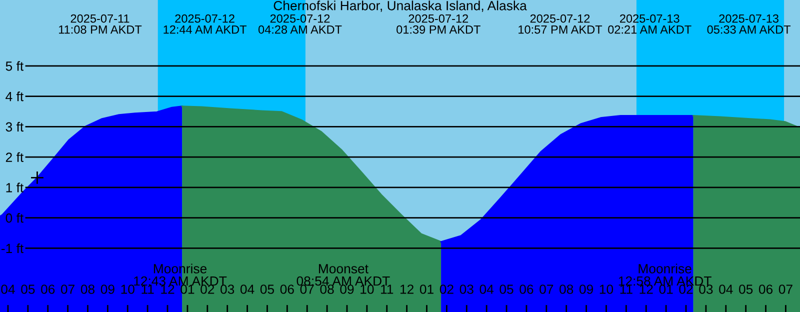 This screenshot has height=312, width=800. Describe the element at coordinates (300, 24) in the screenshot. I see `annotation: 2025-07-12 04:28 AM AKDT` at that location.